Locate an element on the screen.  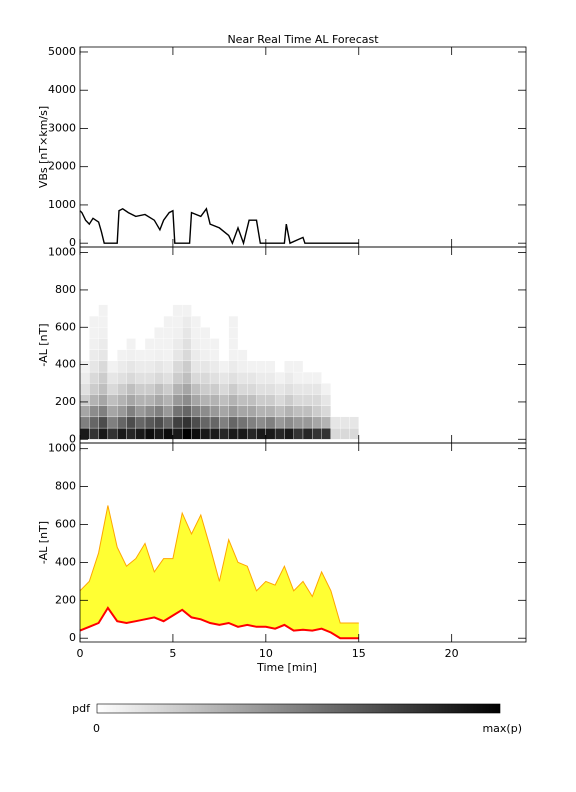
y-axis-label: -AL [nT] is located at coordinates (43, 542).